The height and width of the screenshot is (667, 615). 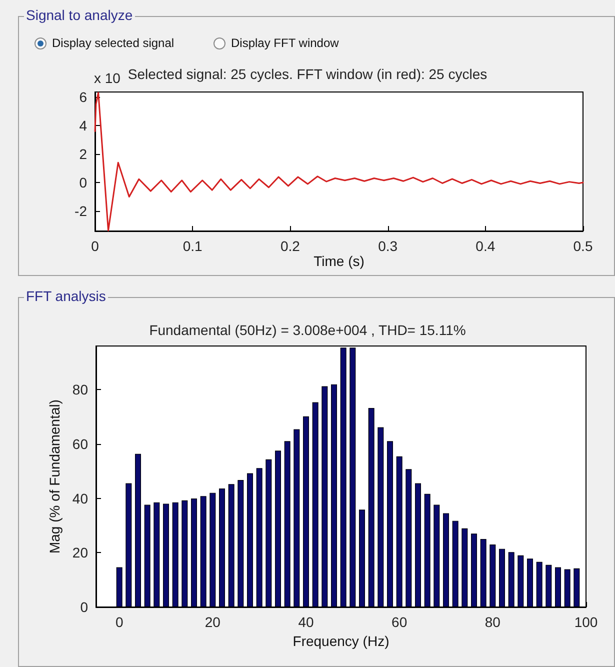 What do you see at coordinates (306, 622) in the screenshot?
I see `x-tick-label: 40` at bounding box center [306, 622].